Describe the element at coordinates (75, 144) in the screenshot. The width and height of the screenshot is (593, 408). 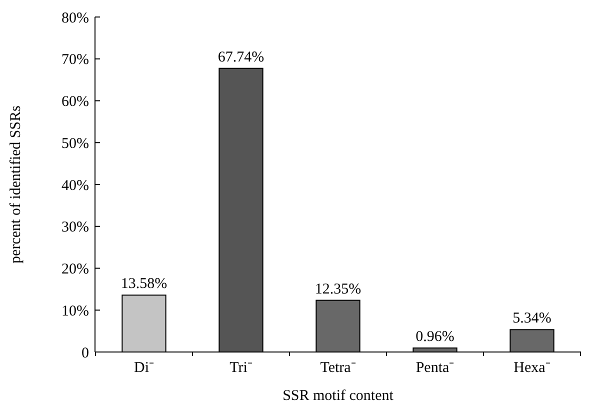
I see `y-tick-label: 50%` at that location.